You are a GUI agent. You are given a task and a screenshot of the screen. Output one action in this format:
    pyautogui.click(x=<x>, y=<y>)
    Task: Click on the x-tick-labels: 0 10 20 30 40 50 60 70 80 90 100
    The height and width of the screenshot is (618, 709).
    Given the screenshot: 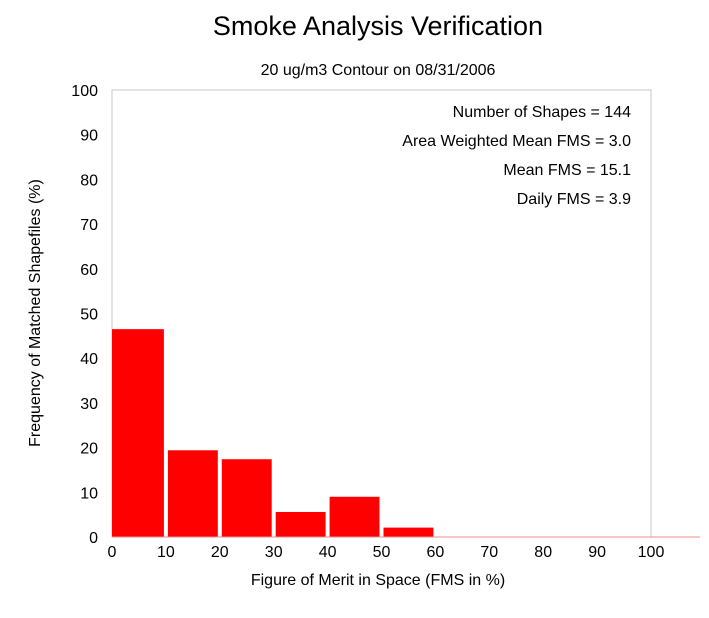 What is the action you would take?
    pyautogui.click(x=386, y=552)
    